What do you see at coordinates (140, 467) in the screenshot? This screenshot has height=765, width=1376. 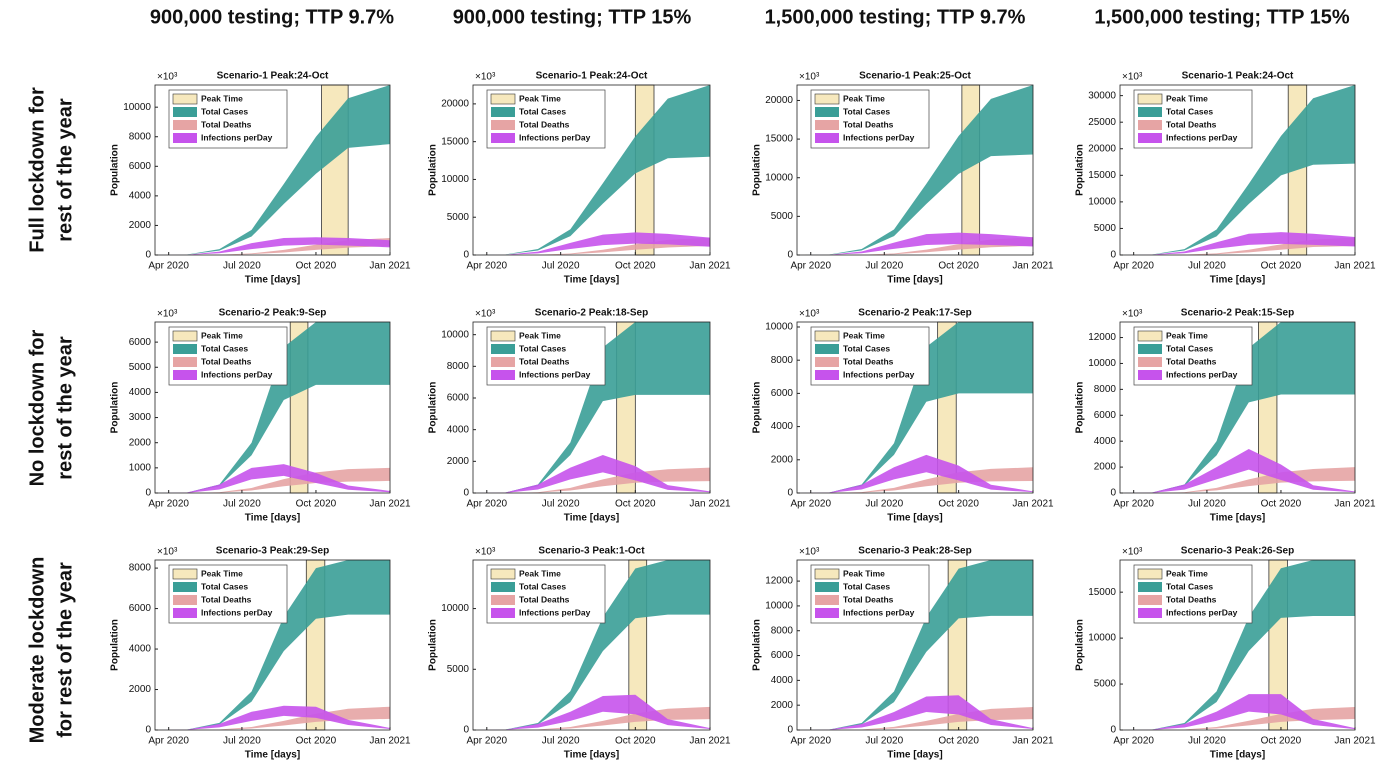 I see `y-tick-label: 1000` at bounding box center [140, 467].